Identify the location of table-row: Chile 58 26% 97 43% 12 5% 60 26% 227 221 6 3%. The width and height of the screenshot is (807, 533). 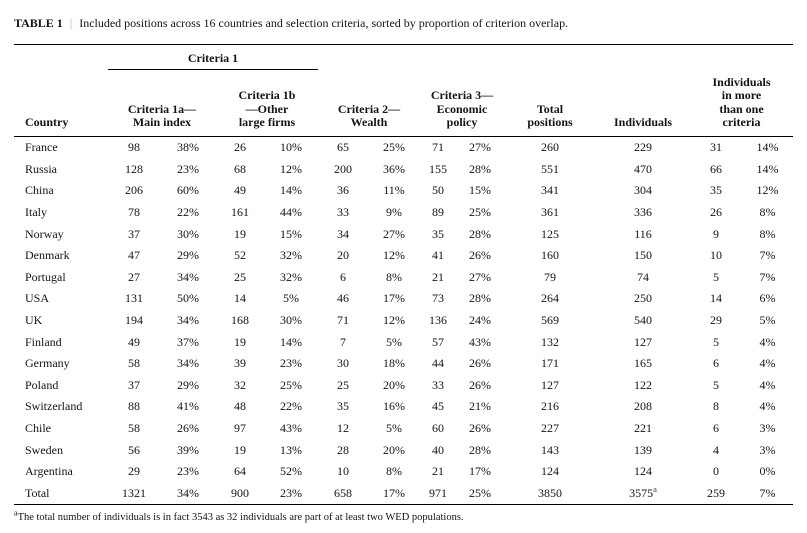
(403, 428).